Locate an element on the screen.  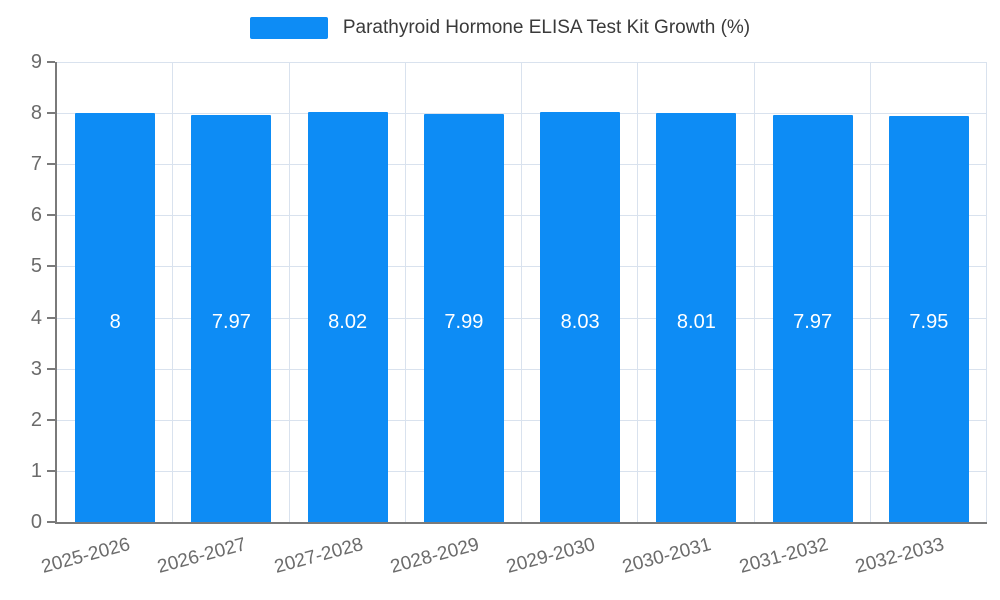
legend-swatch-icon is located at coordinates (288, 28).